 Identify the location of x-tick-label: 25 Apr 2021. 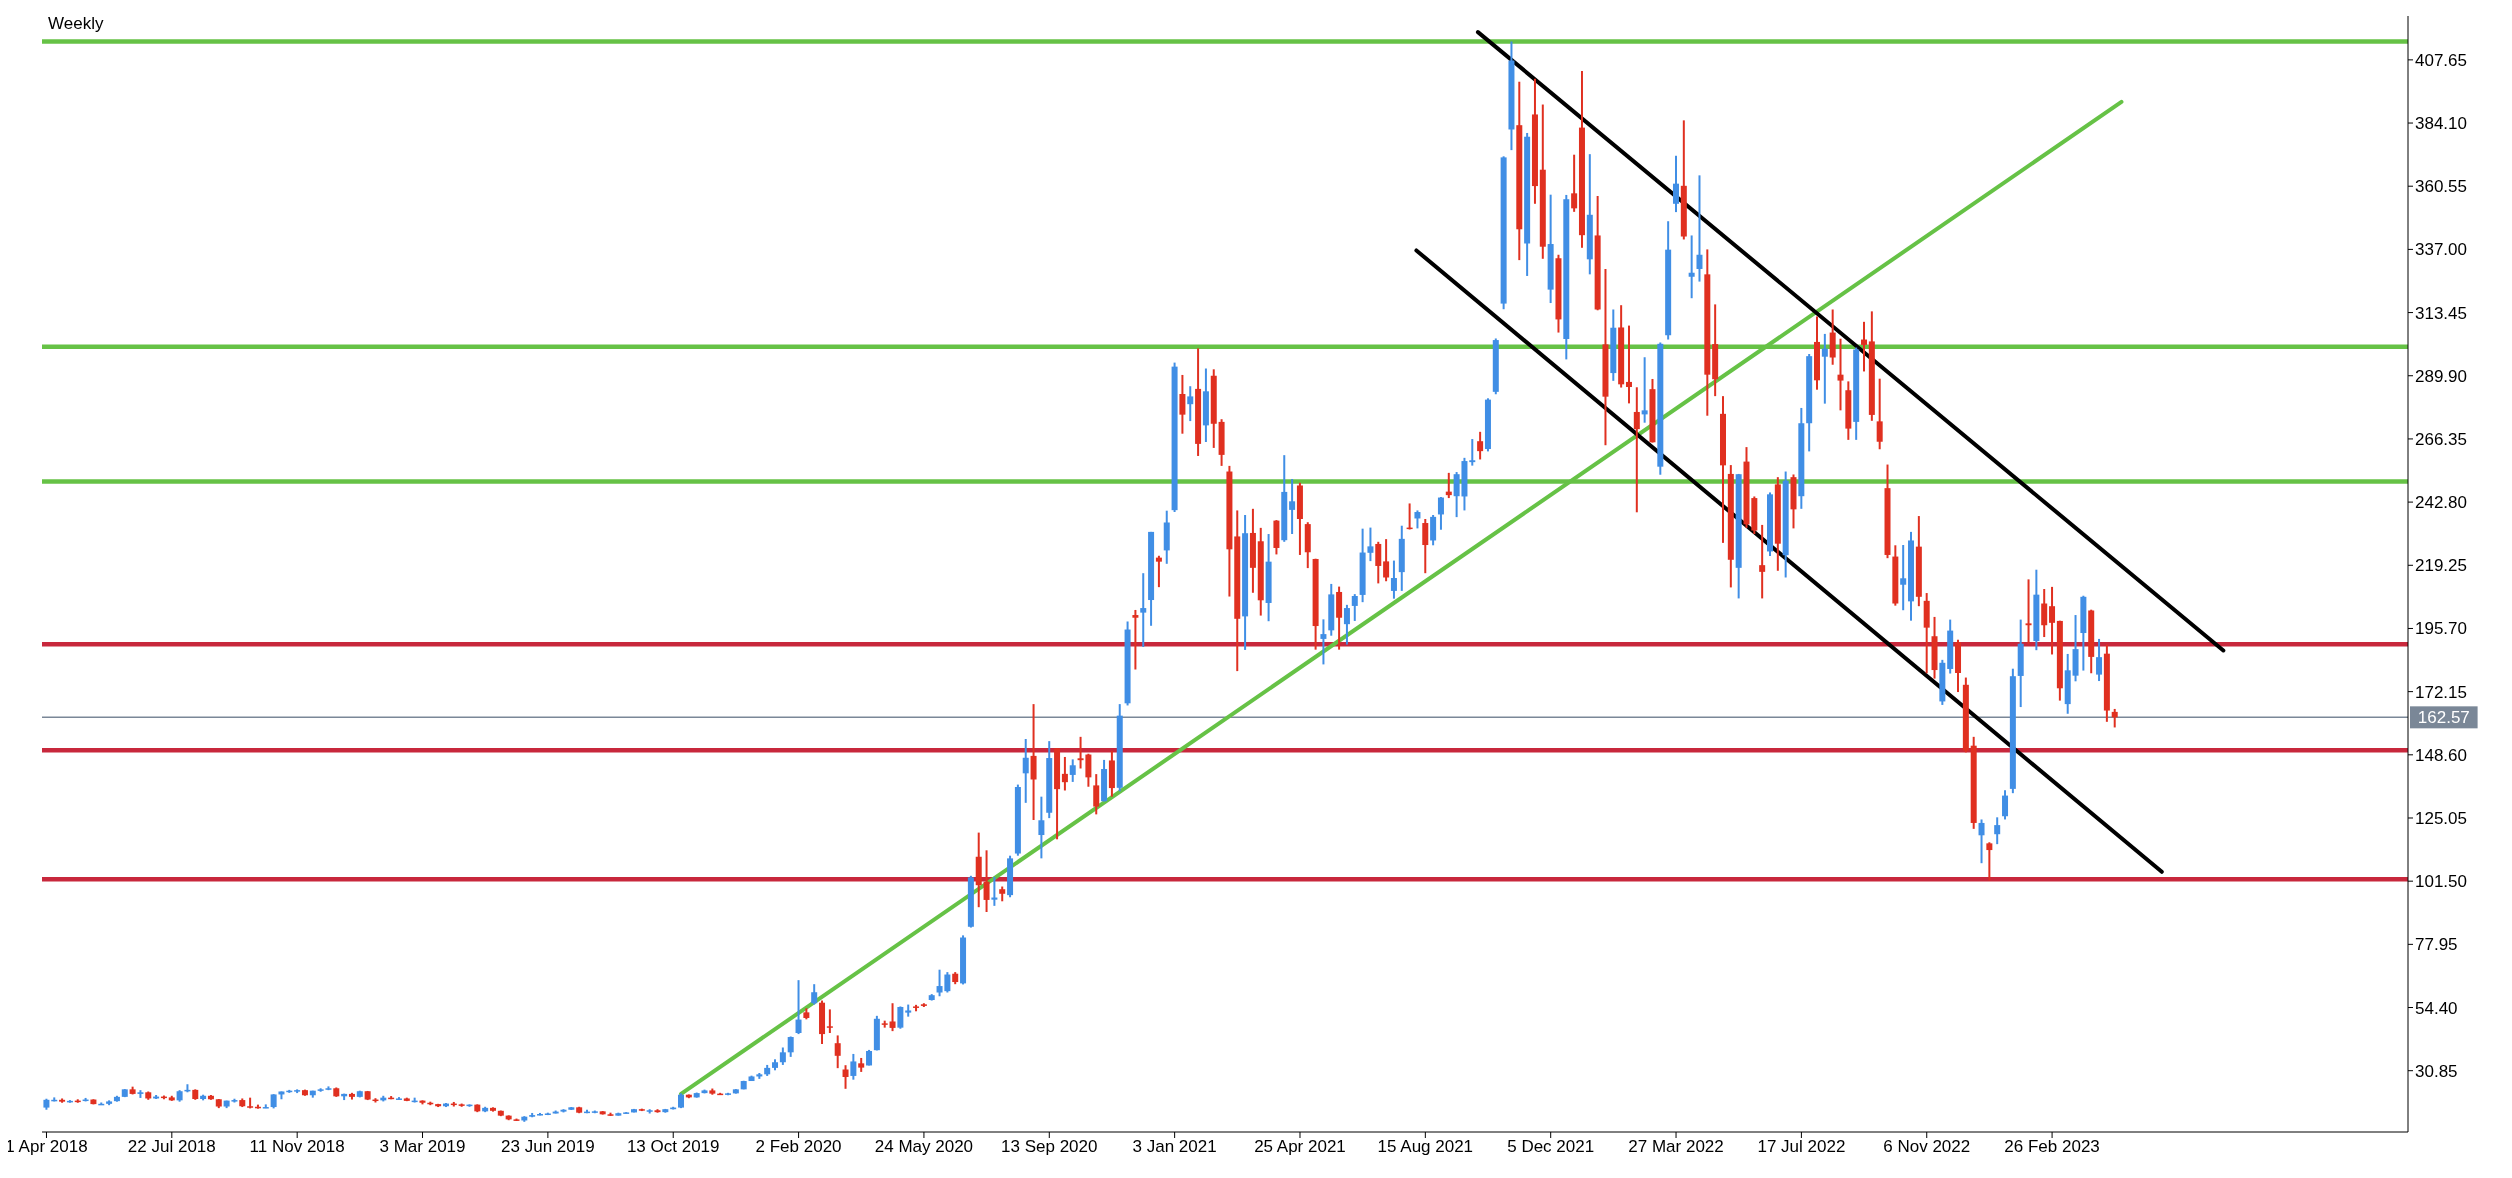
(1300, 1147).